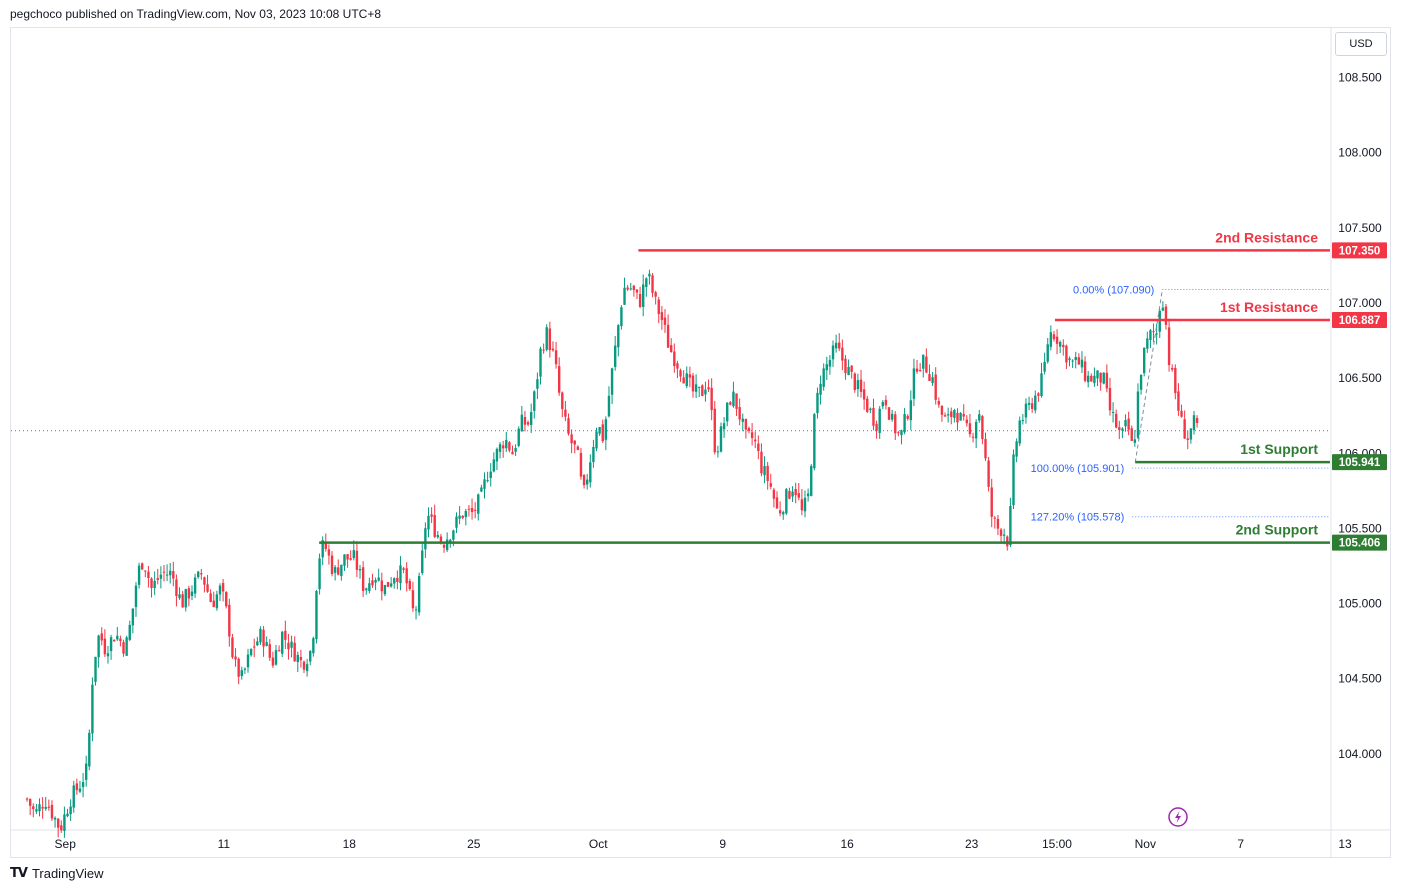  What do you see at coordinates (1360, 153) in the screenshot?
I see `y-tick-label: 108.000` at bounding box center [1360, 153].